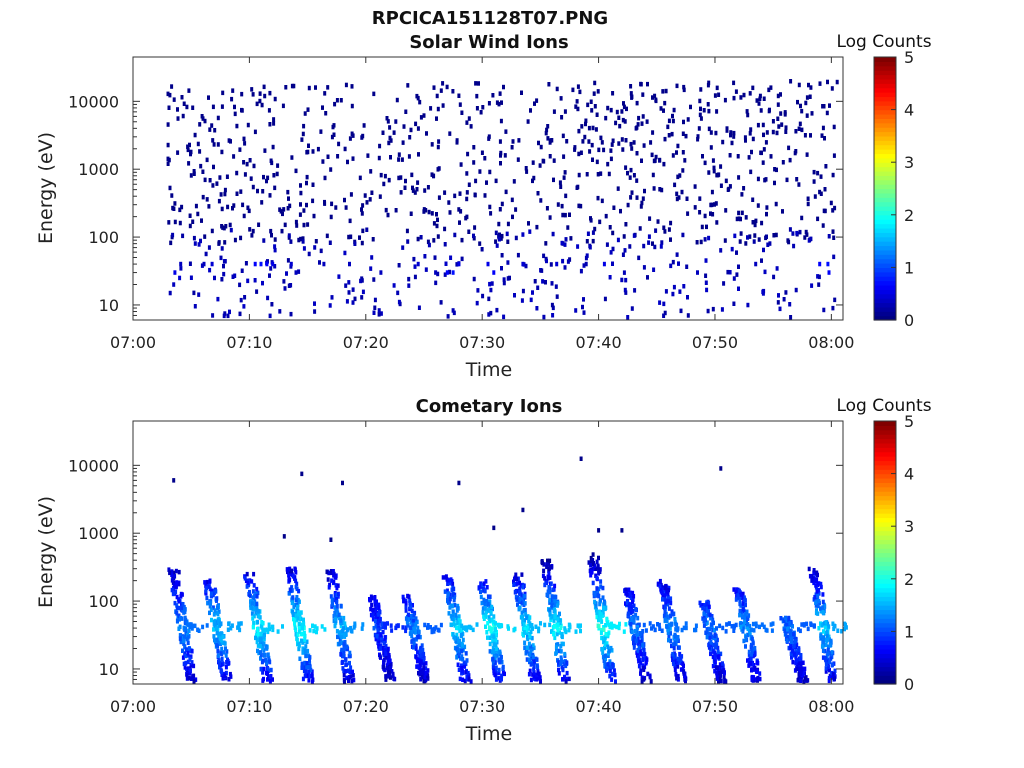 The width and height of the screenshot is (1024, 768). Describe the element at coordinates (103, 237) in the screenshot. I see `solar-wind-y-tick-label: 100` at that location.